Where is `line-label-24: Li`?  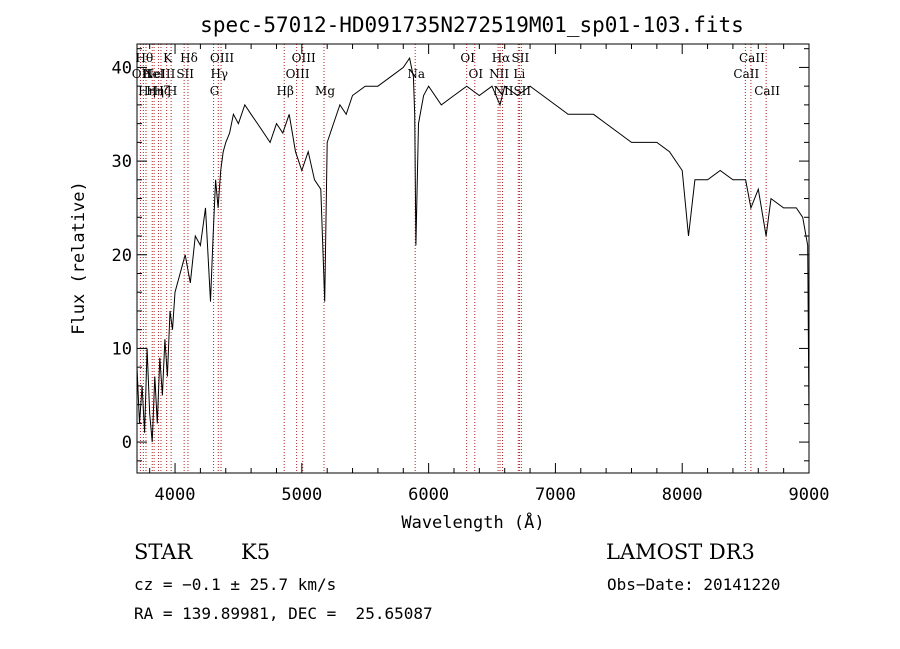
line-label-24: Li is located at coordinates (519, 74).